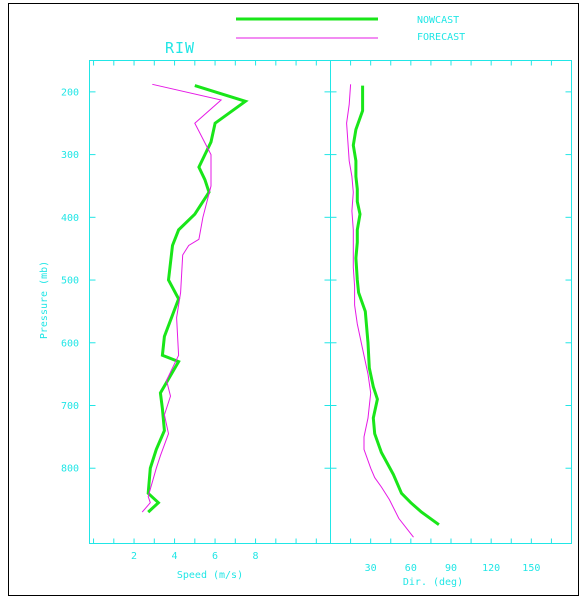 This screenshot has width=587, height=601. What do you see at coordinates (438, 20) in the screenshot?
I see `legend-nowcast-label: NOWCAST` at bounding box center [438, 20].